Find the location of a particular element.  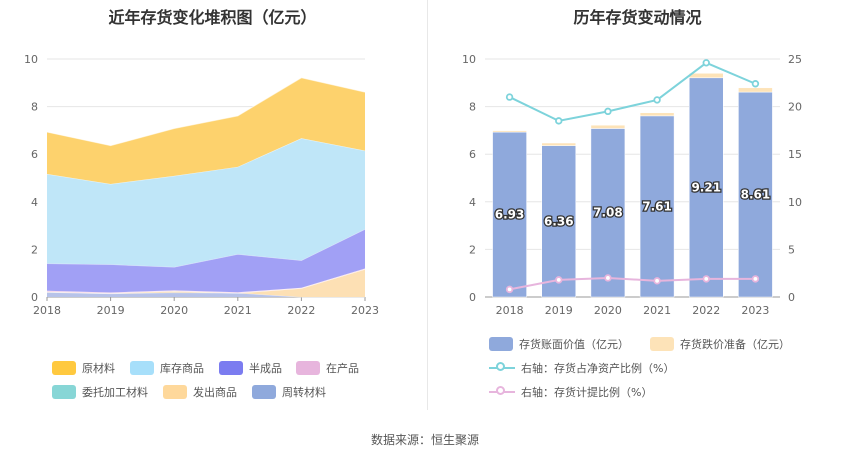

area-edge-原材料 is located at coordinates (206, 112).